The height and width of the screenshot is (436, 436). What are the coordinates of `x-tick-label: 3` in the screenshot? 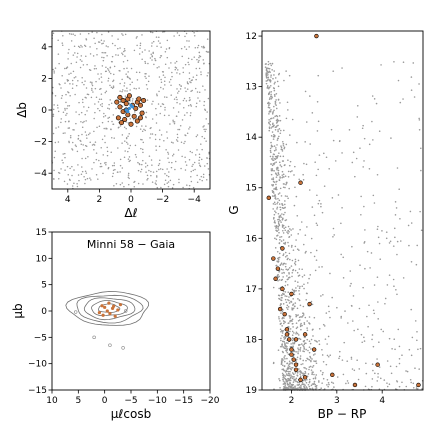 It's located at (337, 401).